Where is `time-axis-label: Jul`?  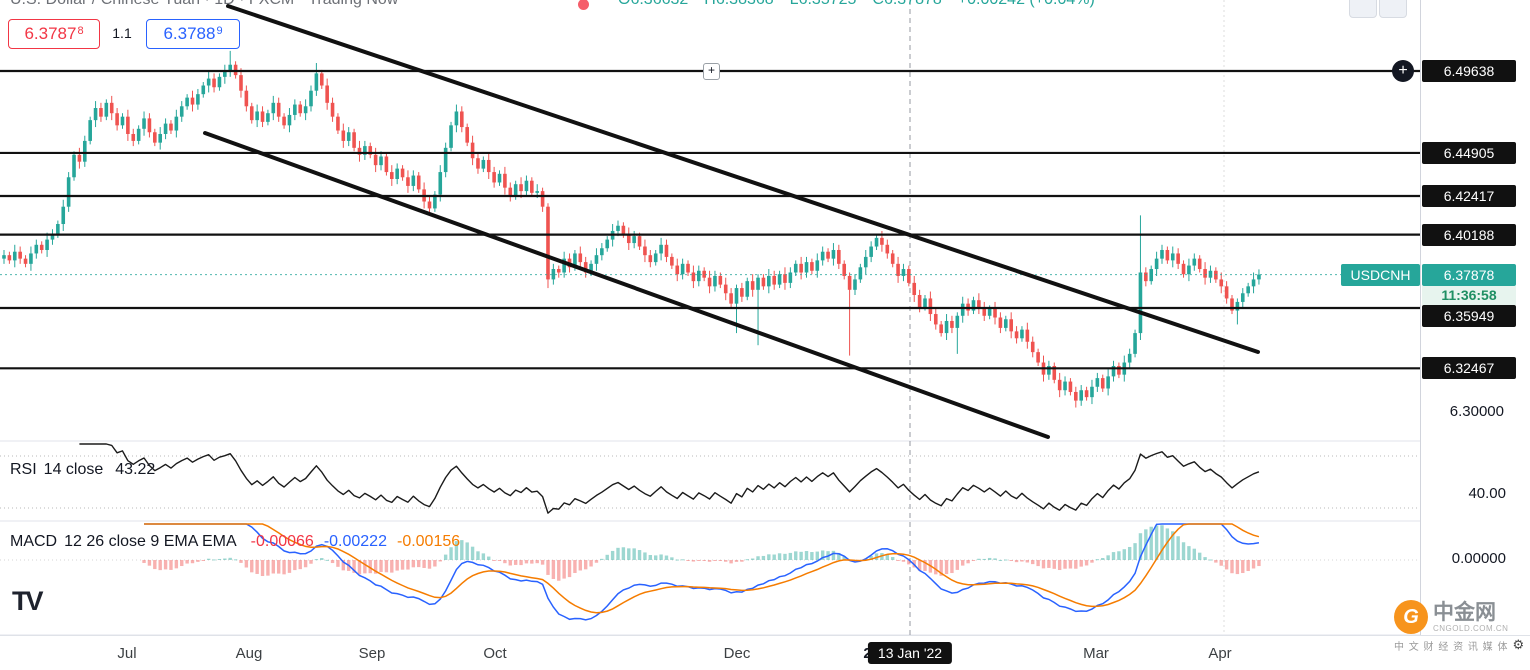 time-axis-label: Jul is located at coordinates (127, 653).